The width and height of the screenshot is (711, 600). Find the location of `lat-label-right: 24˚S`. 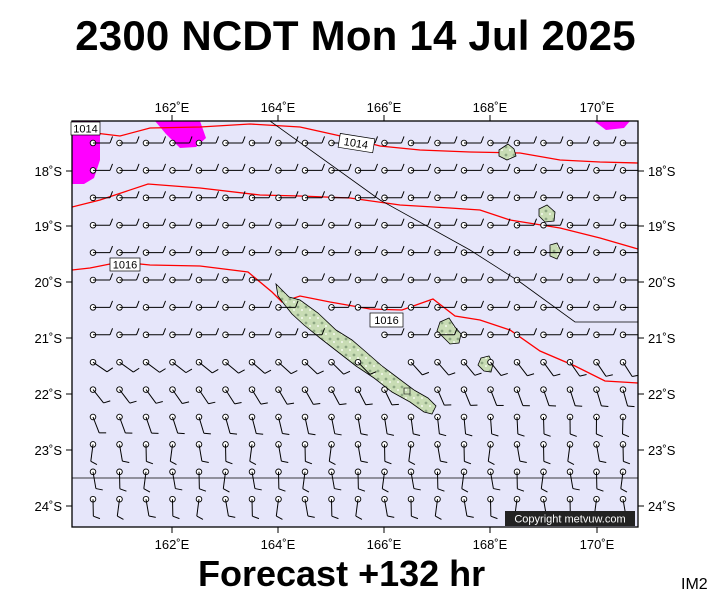

lat-label-right: 24˚S is located at coordinates (662, 506).